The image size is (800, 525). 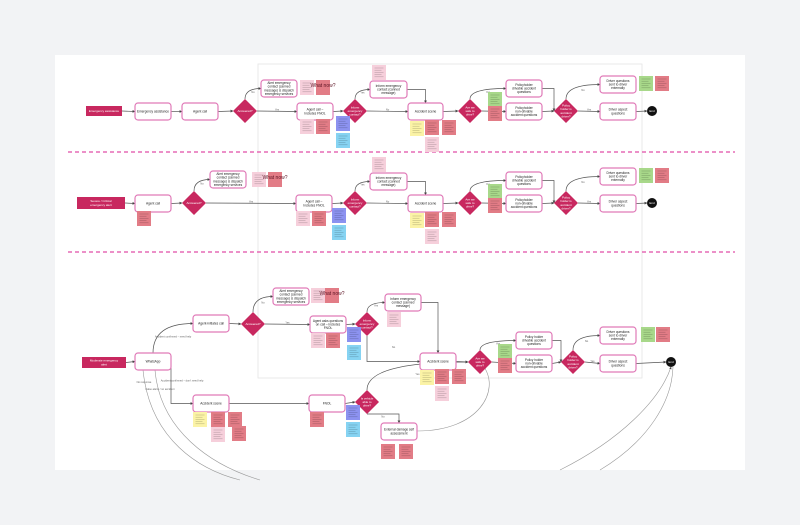 I want to click on node-r3veh: Is vehicle able to drive?, so click(x=367, y=402).